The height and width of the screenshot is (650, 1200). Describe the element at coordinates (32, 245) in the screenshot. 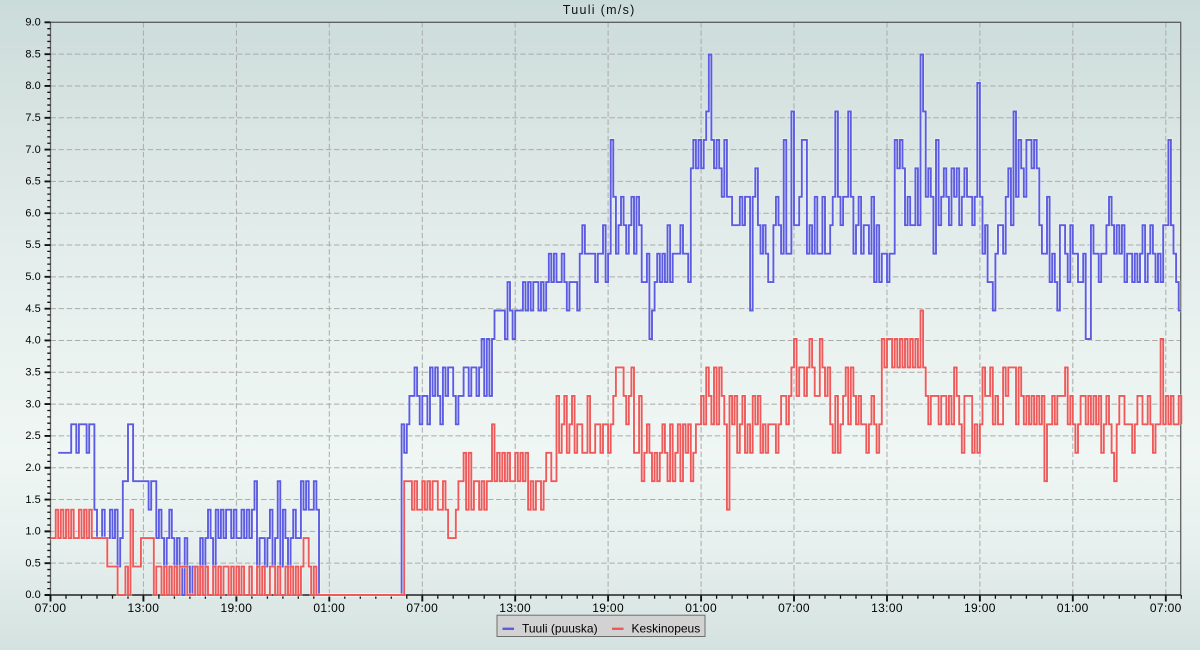

I see `svg-text: 5.5` at that location.